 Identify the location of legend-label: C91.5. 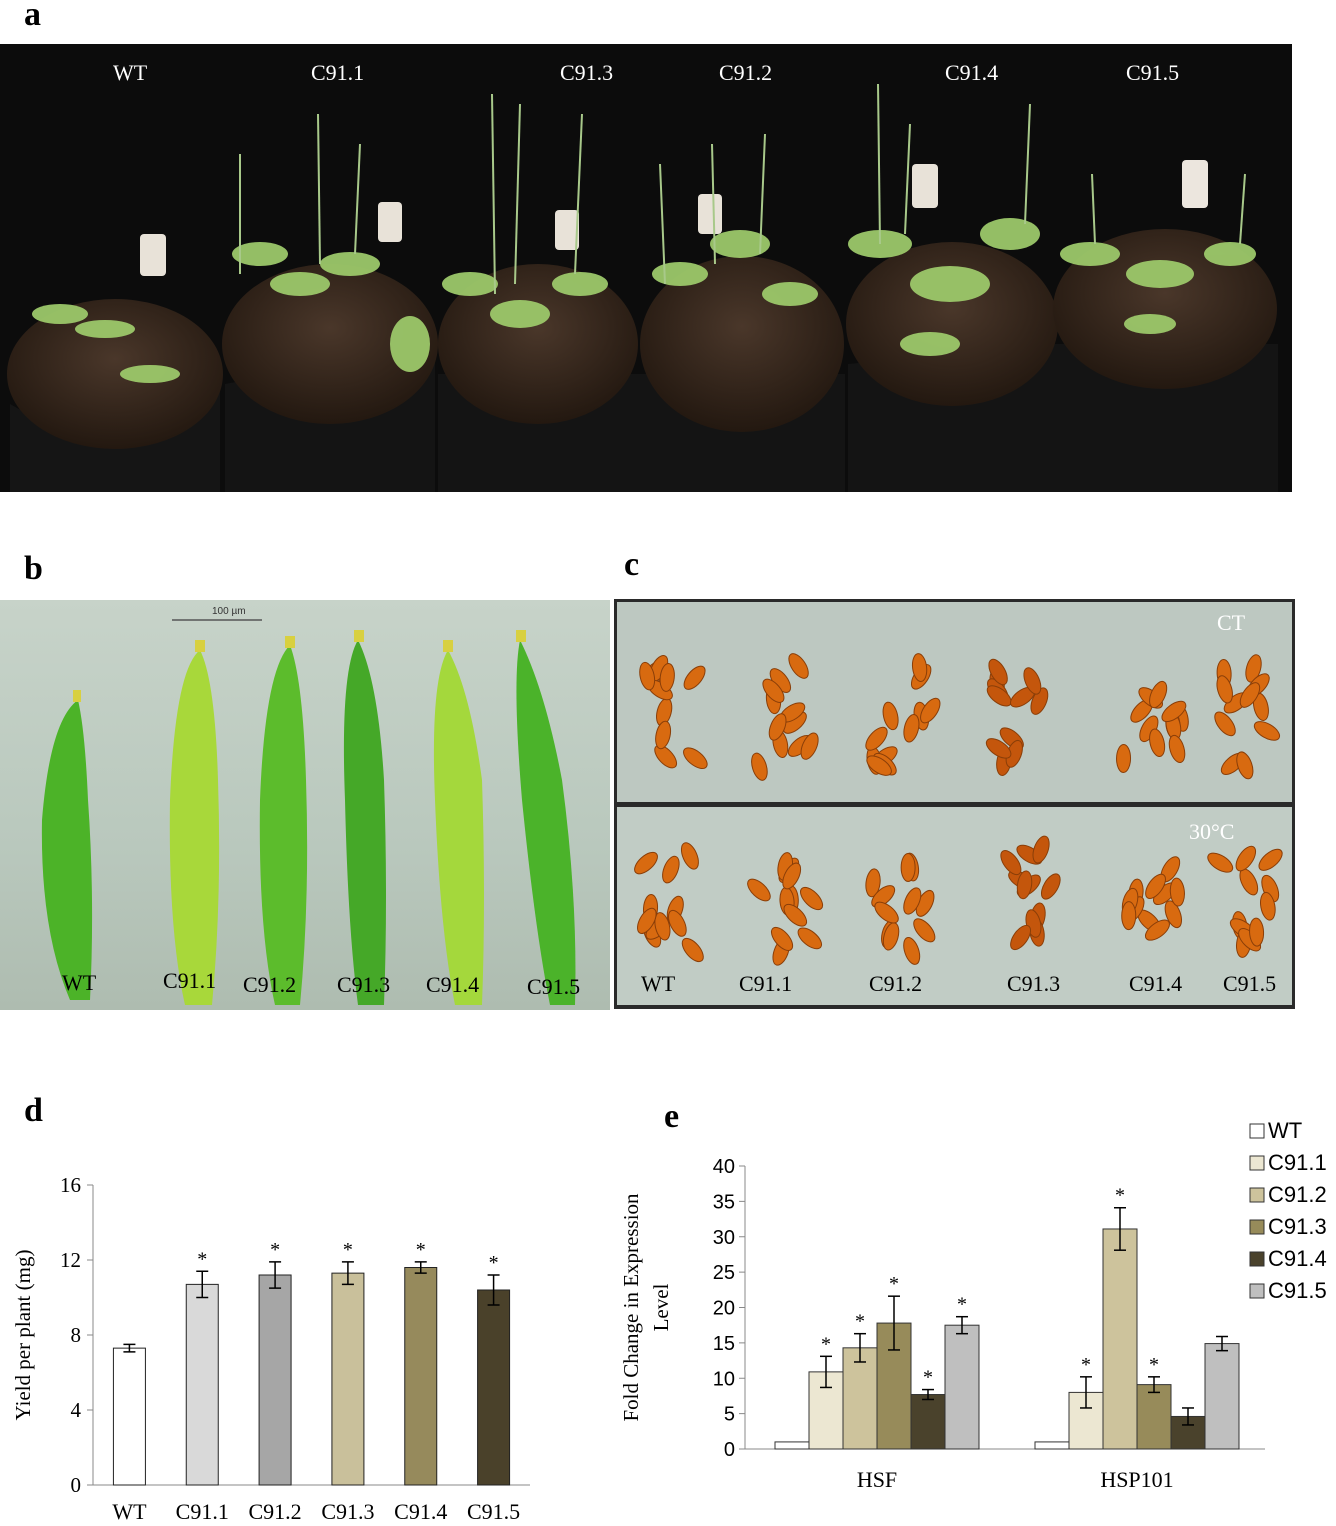
(1297, 1290).